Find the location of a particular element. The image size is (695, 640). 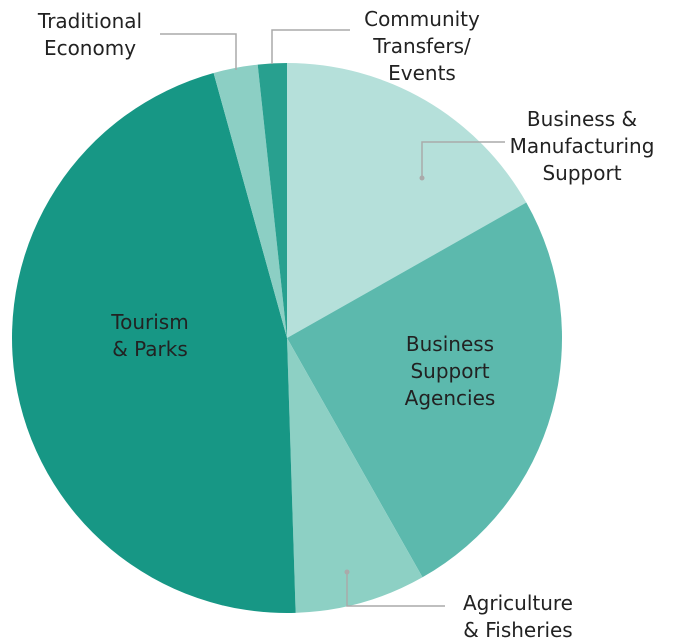

slice-label: Tourism & Parks is located at coordinates (149, 335).